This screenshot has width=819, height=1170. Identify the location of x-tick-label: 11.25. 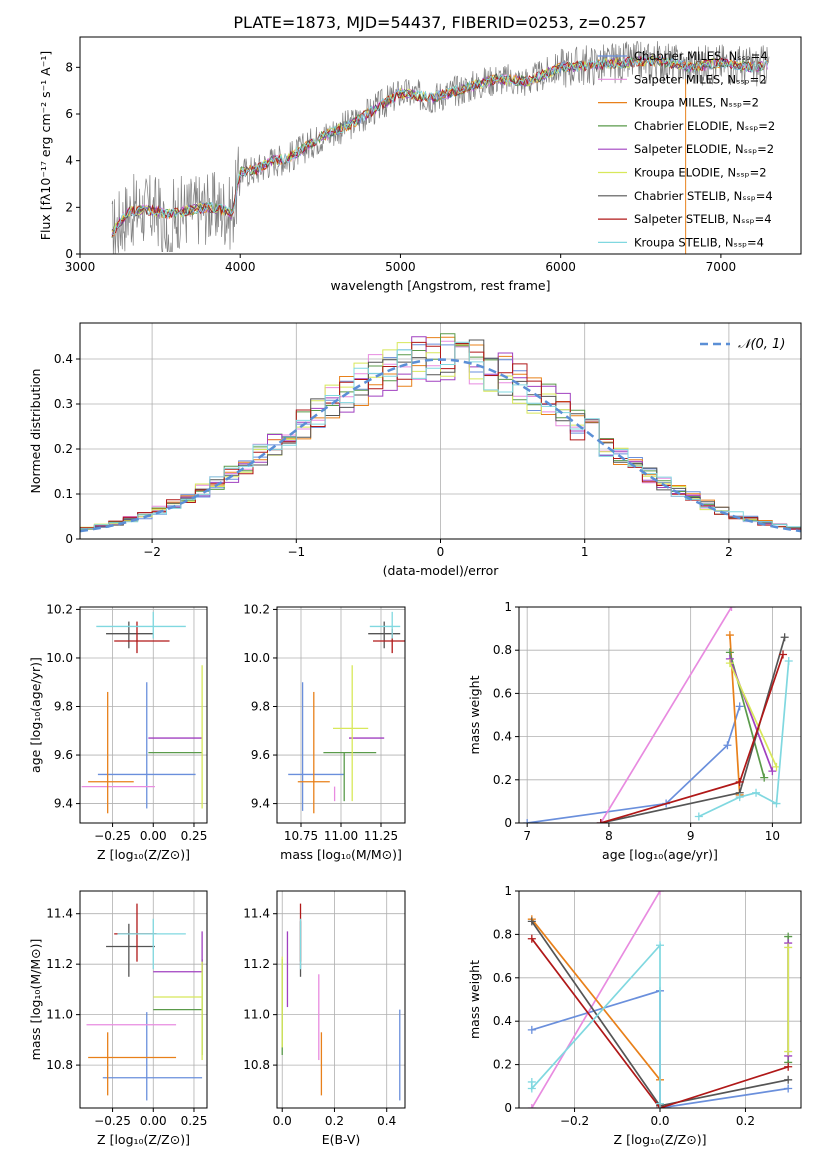
(381, 836).